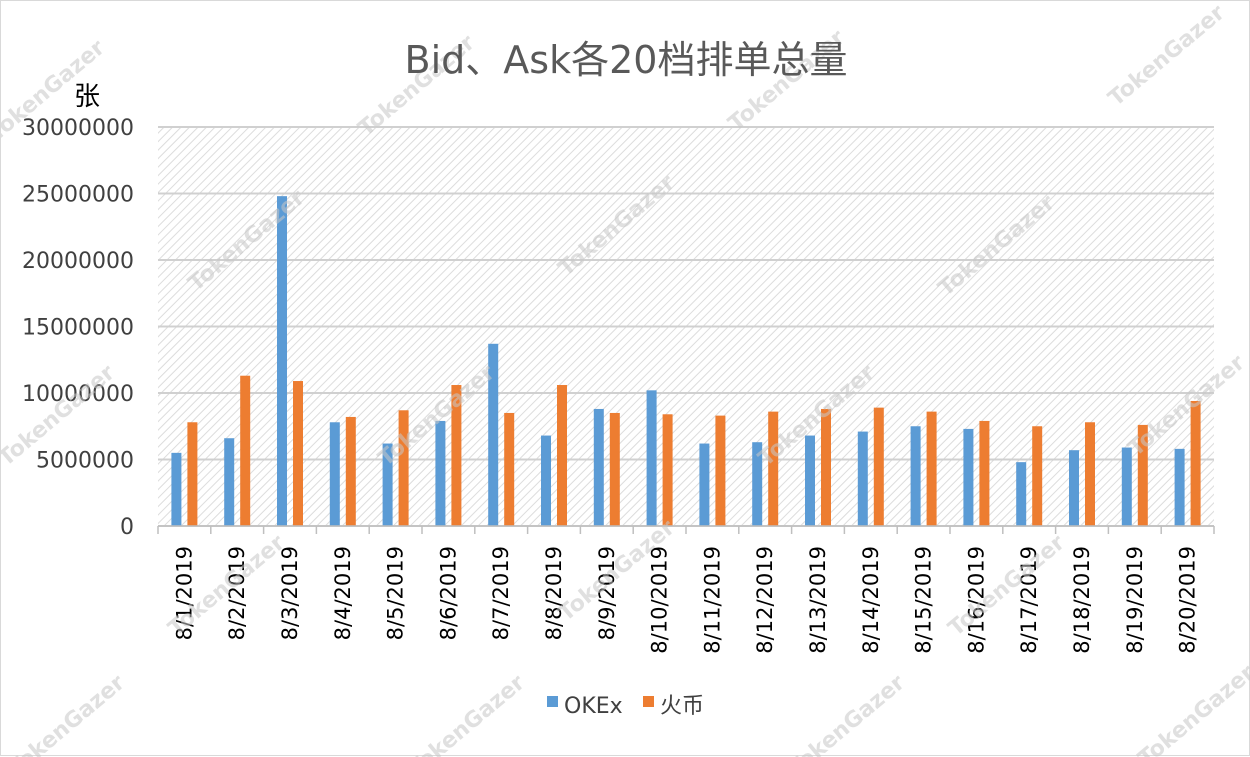 The height and width of the screenshot is (757, 1250). I want to click on x-tick-label: 8/1/2019, so click(184, 593).